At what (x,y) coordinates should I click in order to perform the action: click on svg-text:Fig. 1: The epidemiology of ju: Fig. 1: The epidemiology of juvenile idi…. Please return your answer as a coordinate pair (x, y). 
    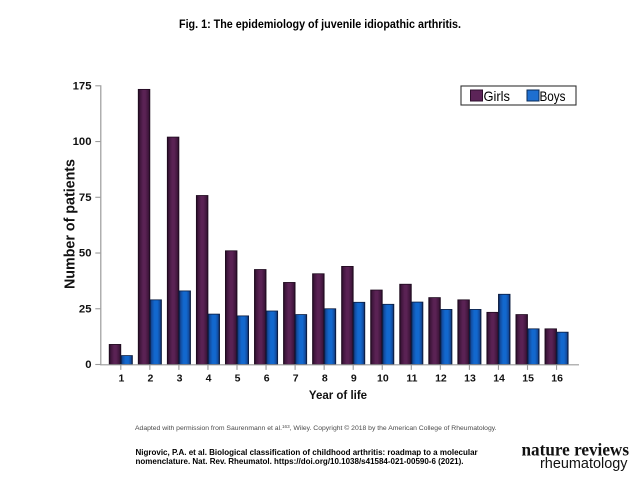
    Looking at the image, I should click on (320, 24).